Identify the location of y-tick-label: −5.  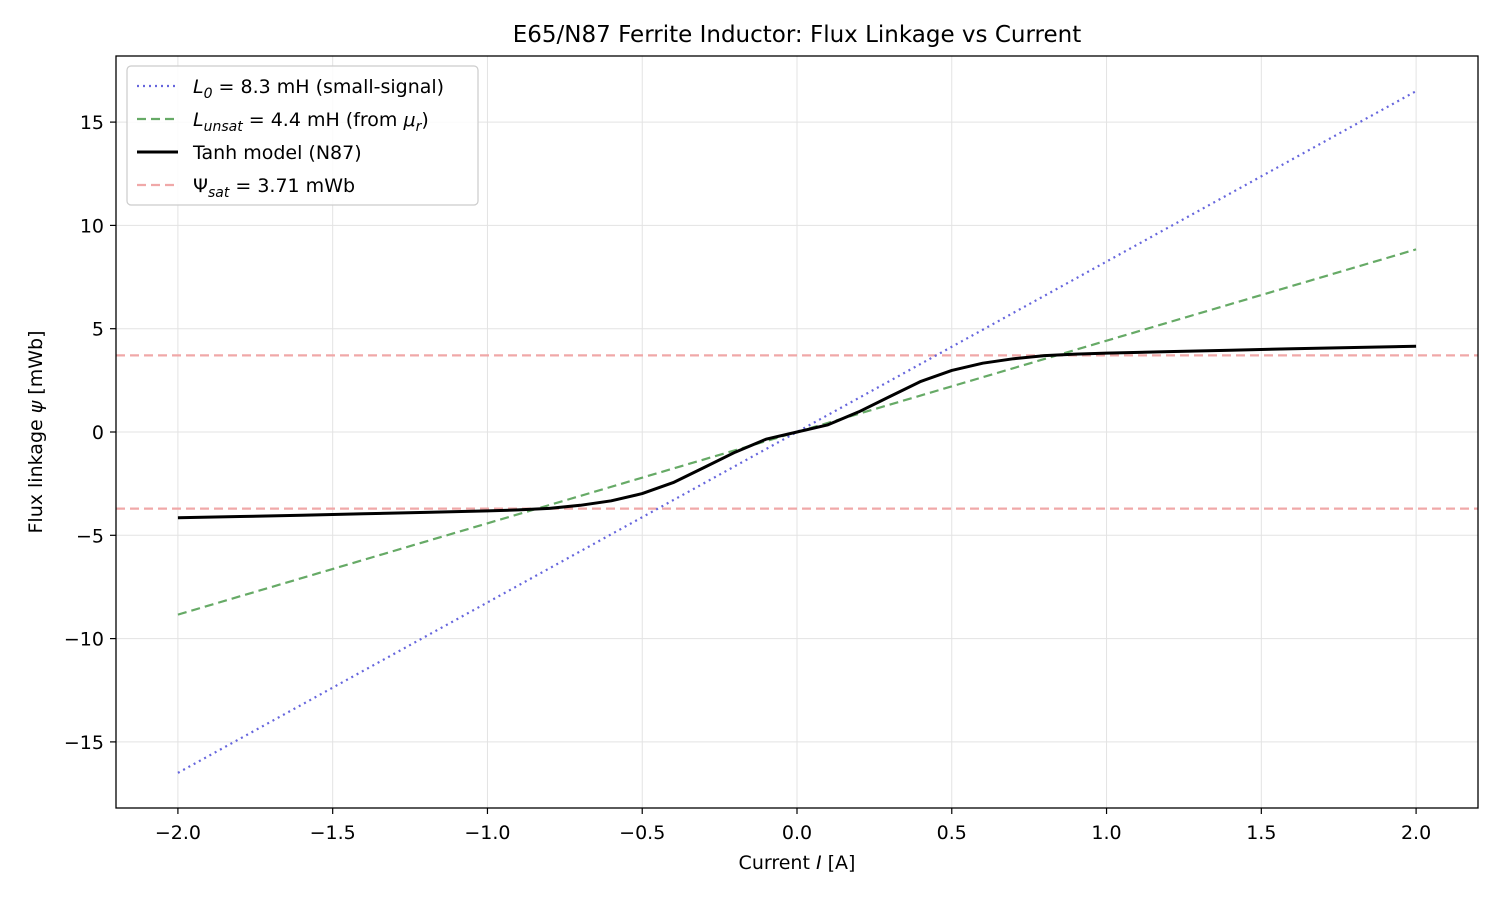
(90, 536).